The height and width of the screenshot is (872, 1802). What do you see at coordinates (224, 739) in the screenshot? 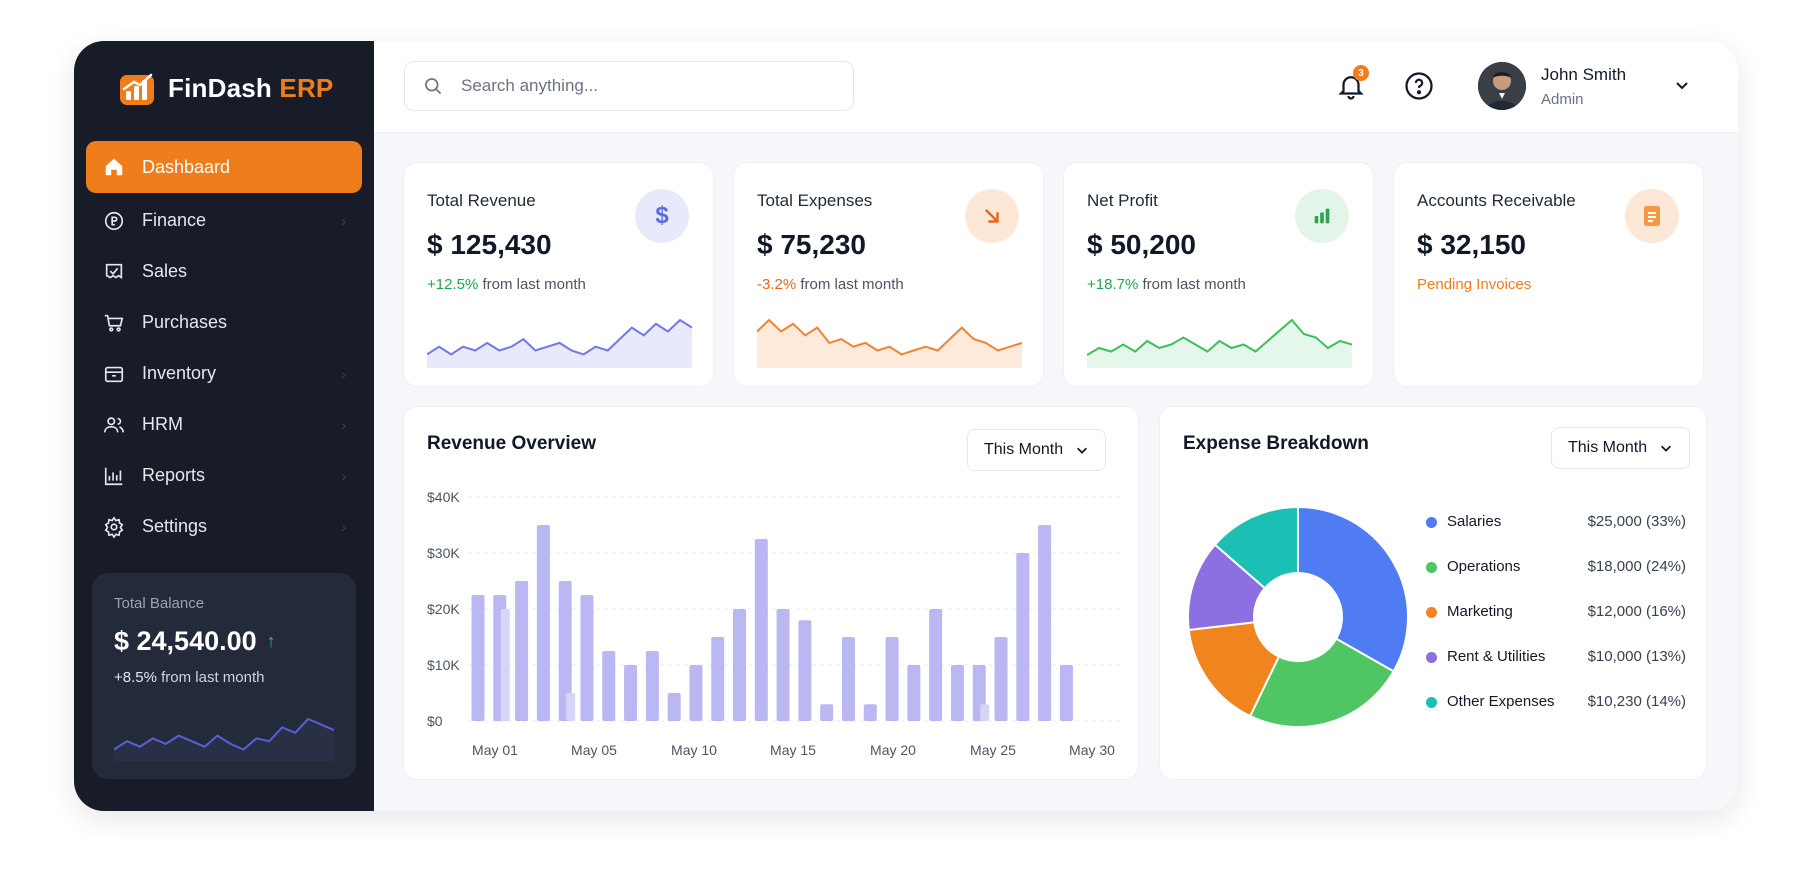
I see `balance-sparkline` at bounding box center [224, 739].